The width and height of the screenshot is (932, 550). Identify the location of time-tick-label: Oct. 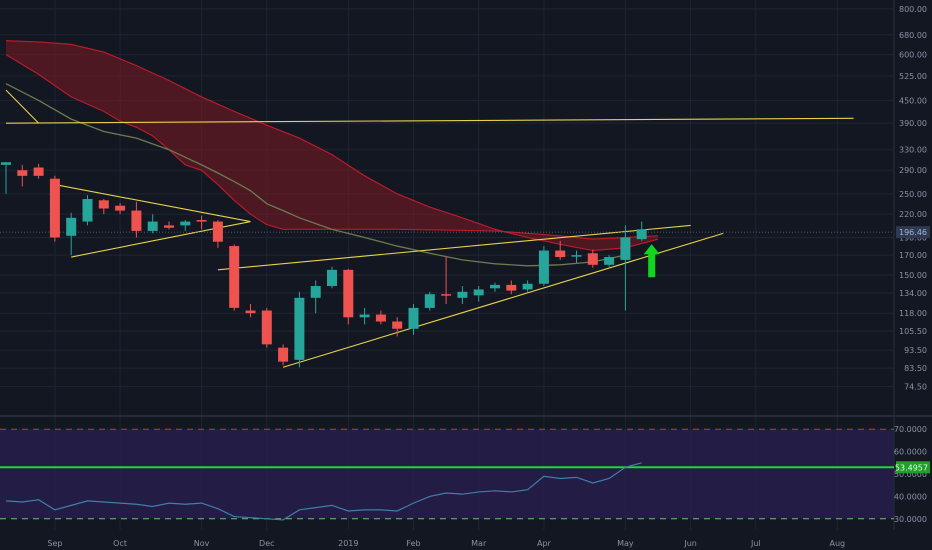
(120, 543).